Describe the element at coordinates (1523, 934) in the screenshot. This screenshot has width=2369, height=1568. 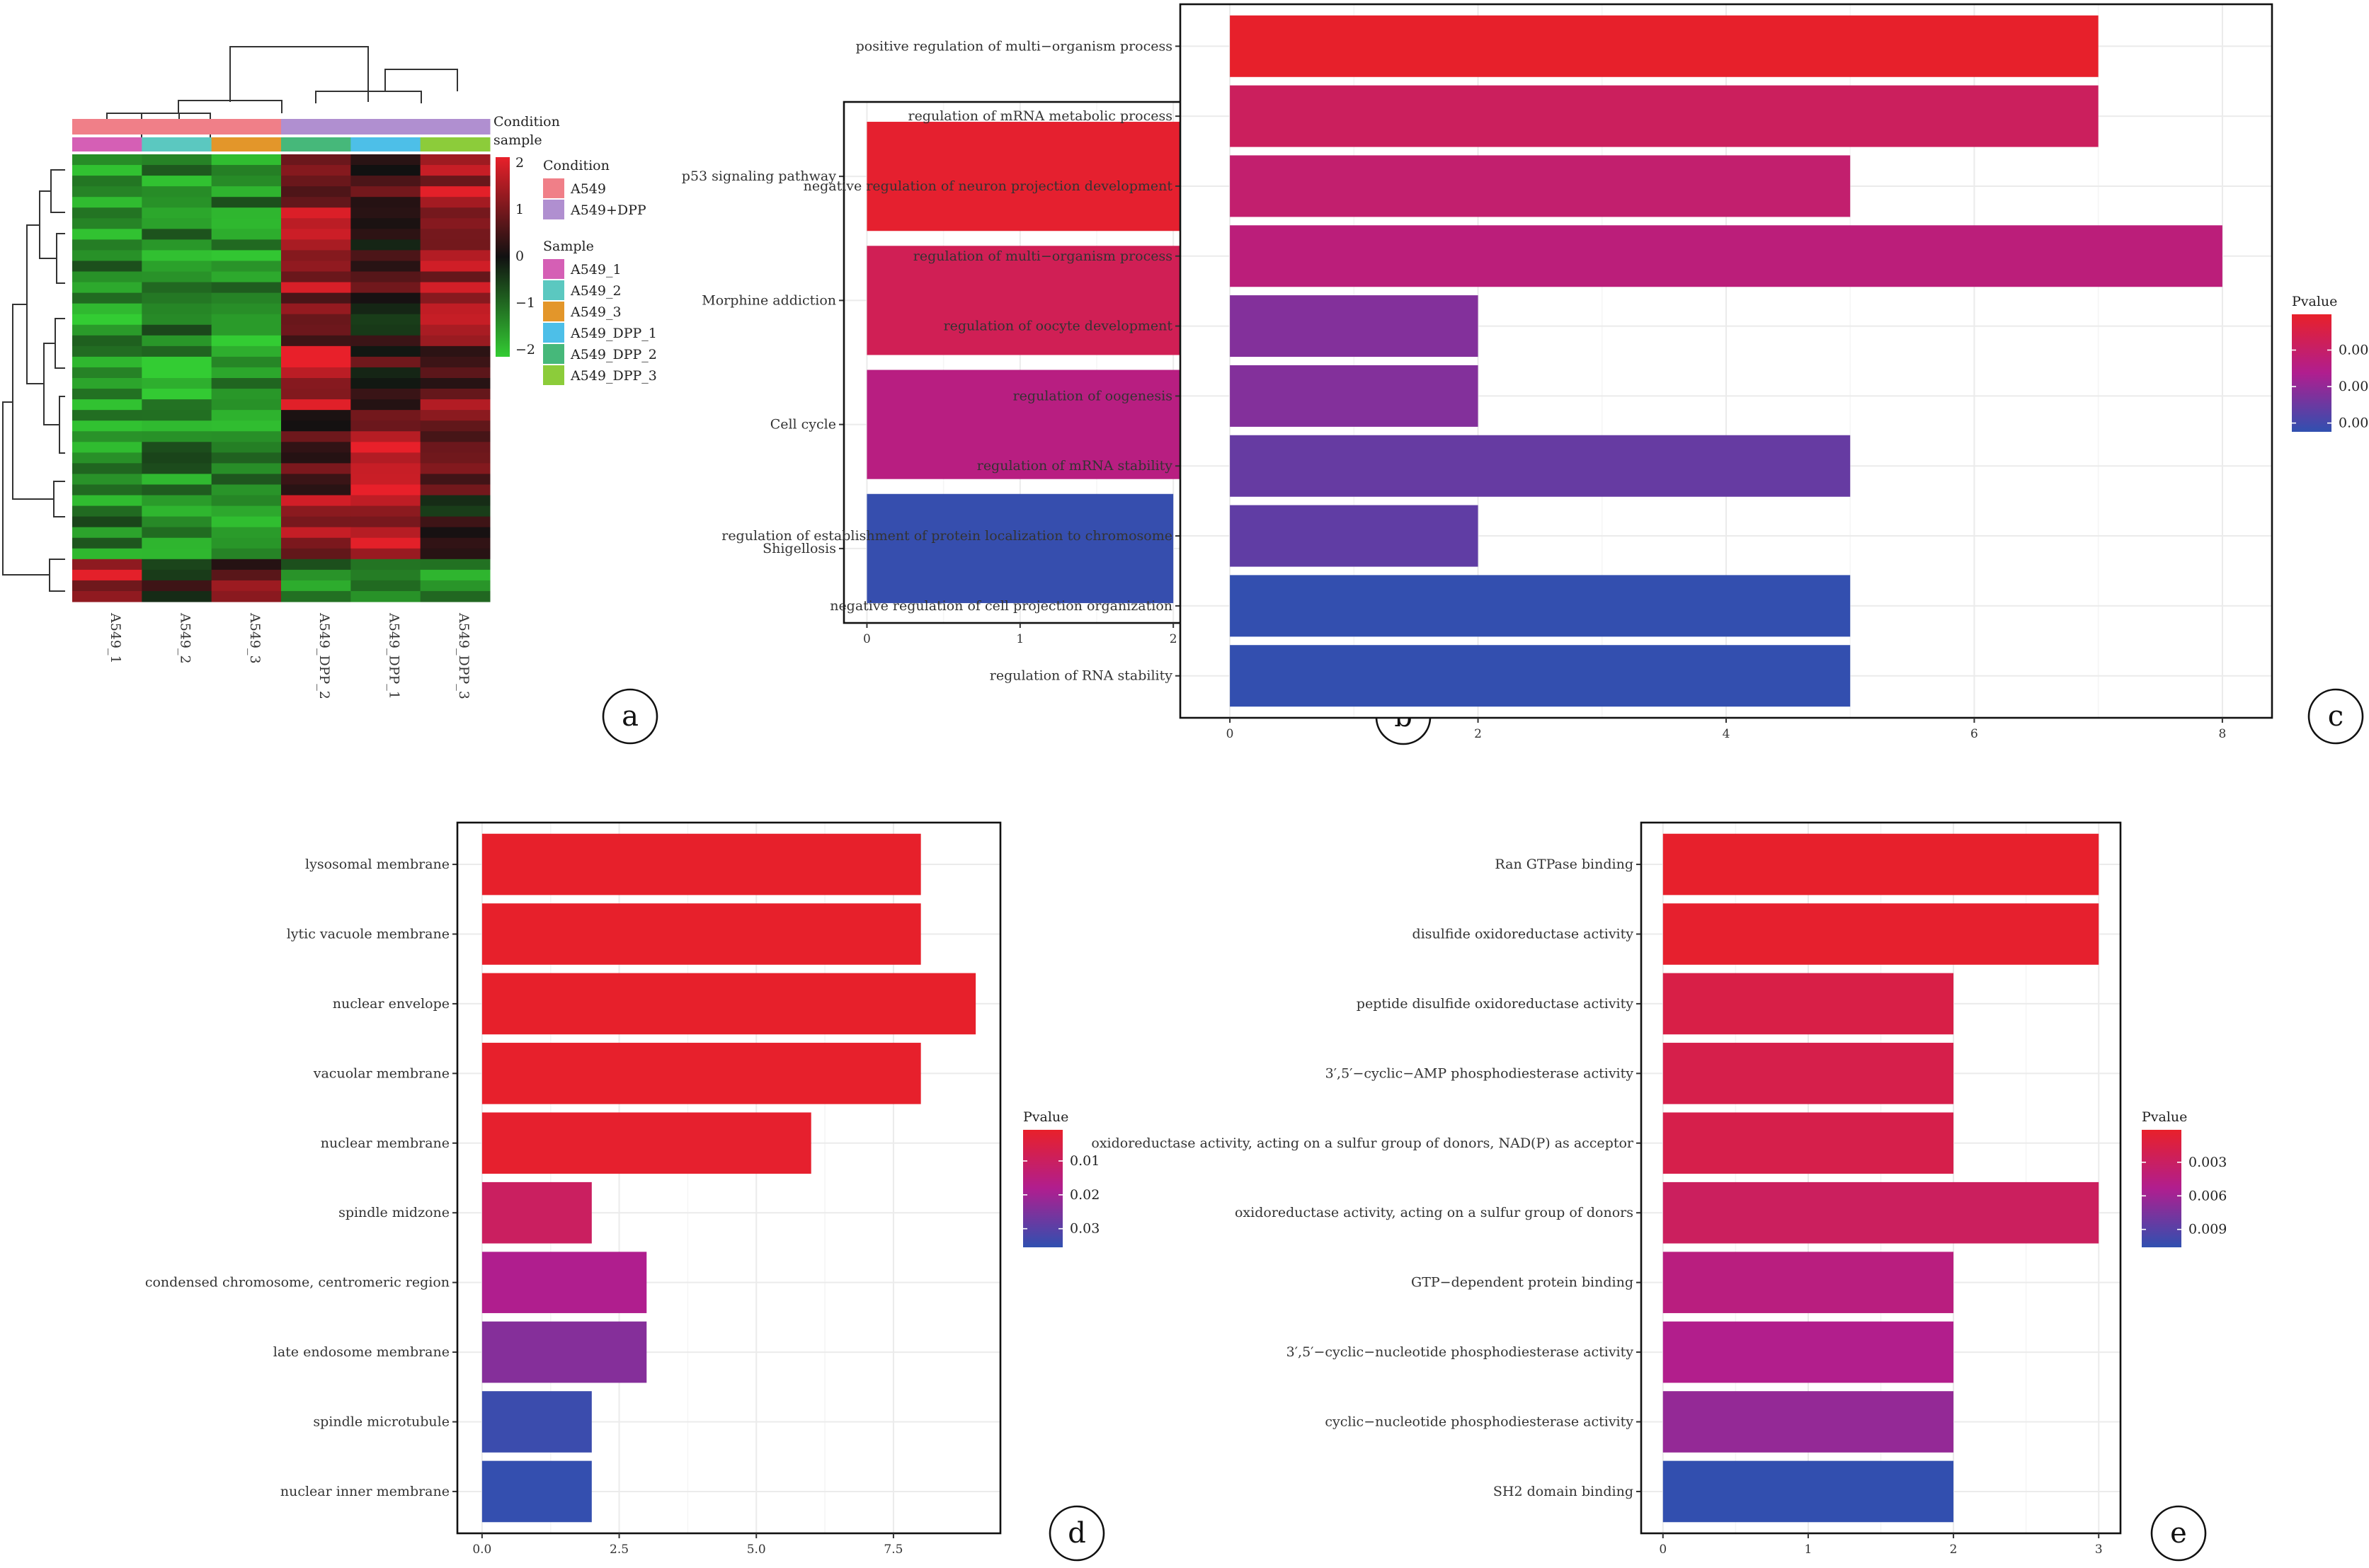
I see `category-label: disulfide oxidoreductase activity` at that location.